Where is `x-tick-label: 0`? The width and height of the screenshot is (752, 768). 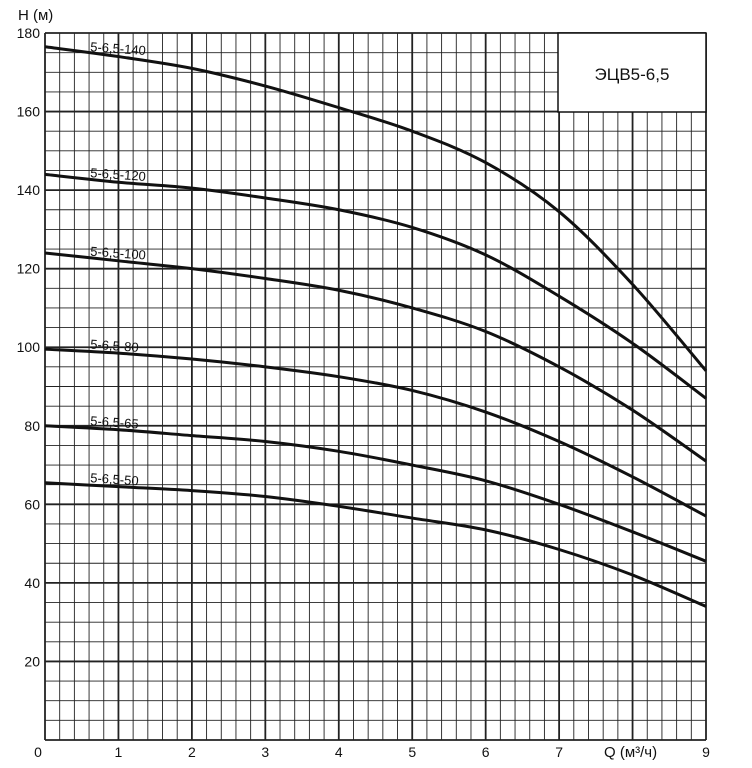 x-tick-label: 0 is located at coordinates (38, 752).